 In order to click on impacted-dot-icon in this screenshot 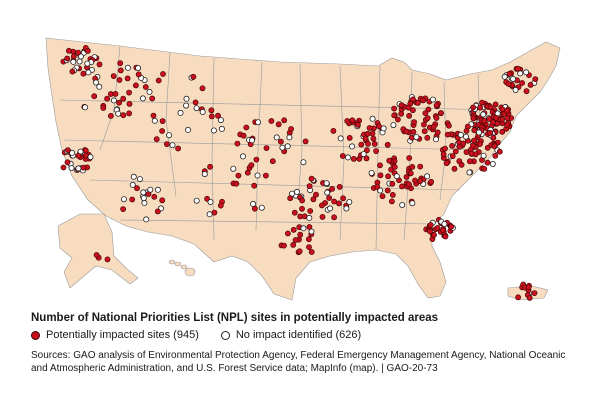, I will do `click(35, 335)`.